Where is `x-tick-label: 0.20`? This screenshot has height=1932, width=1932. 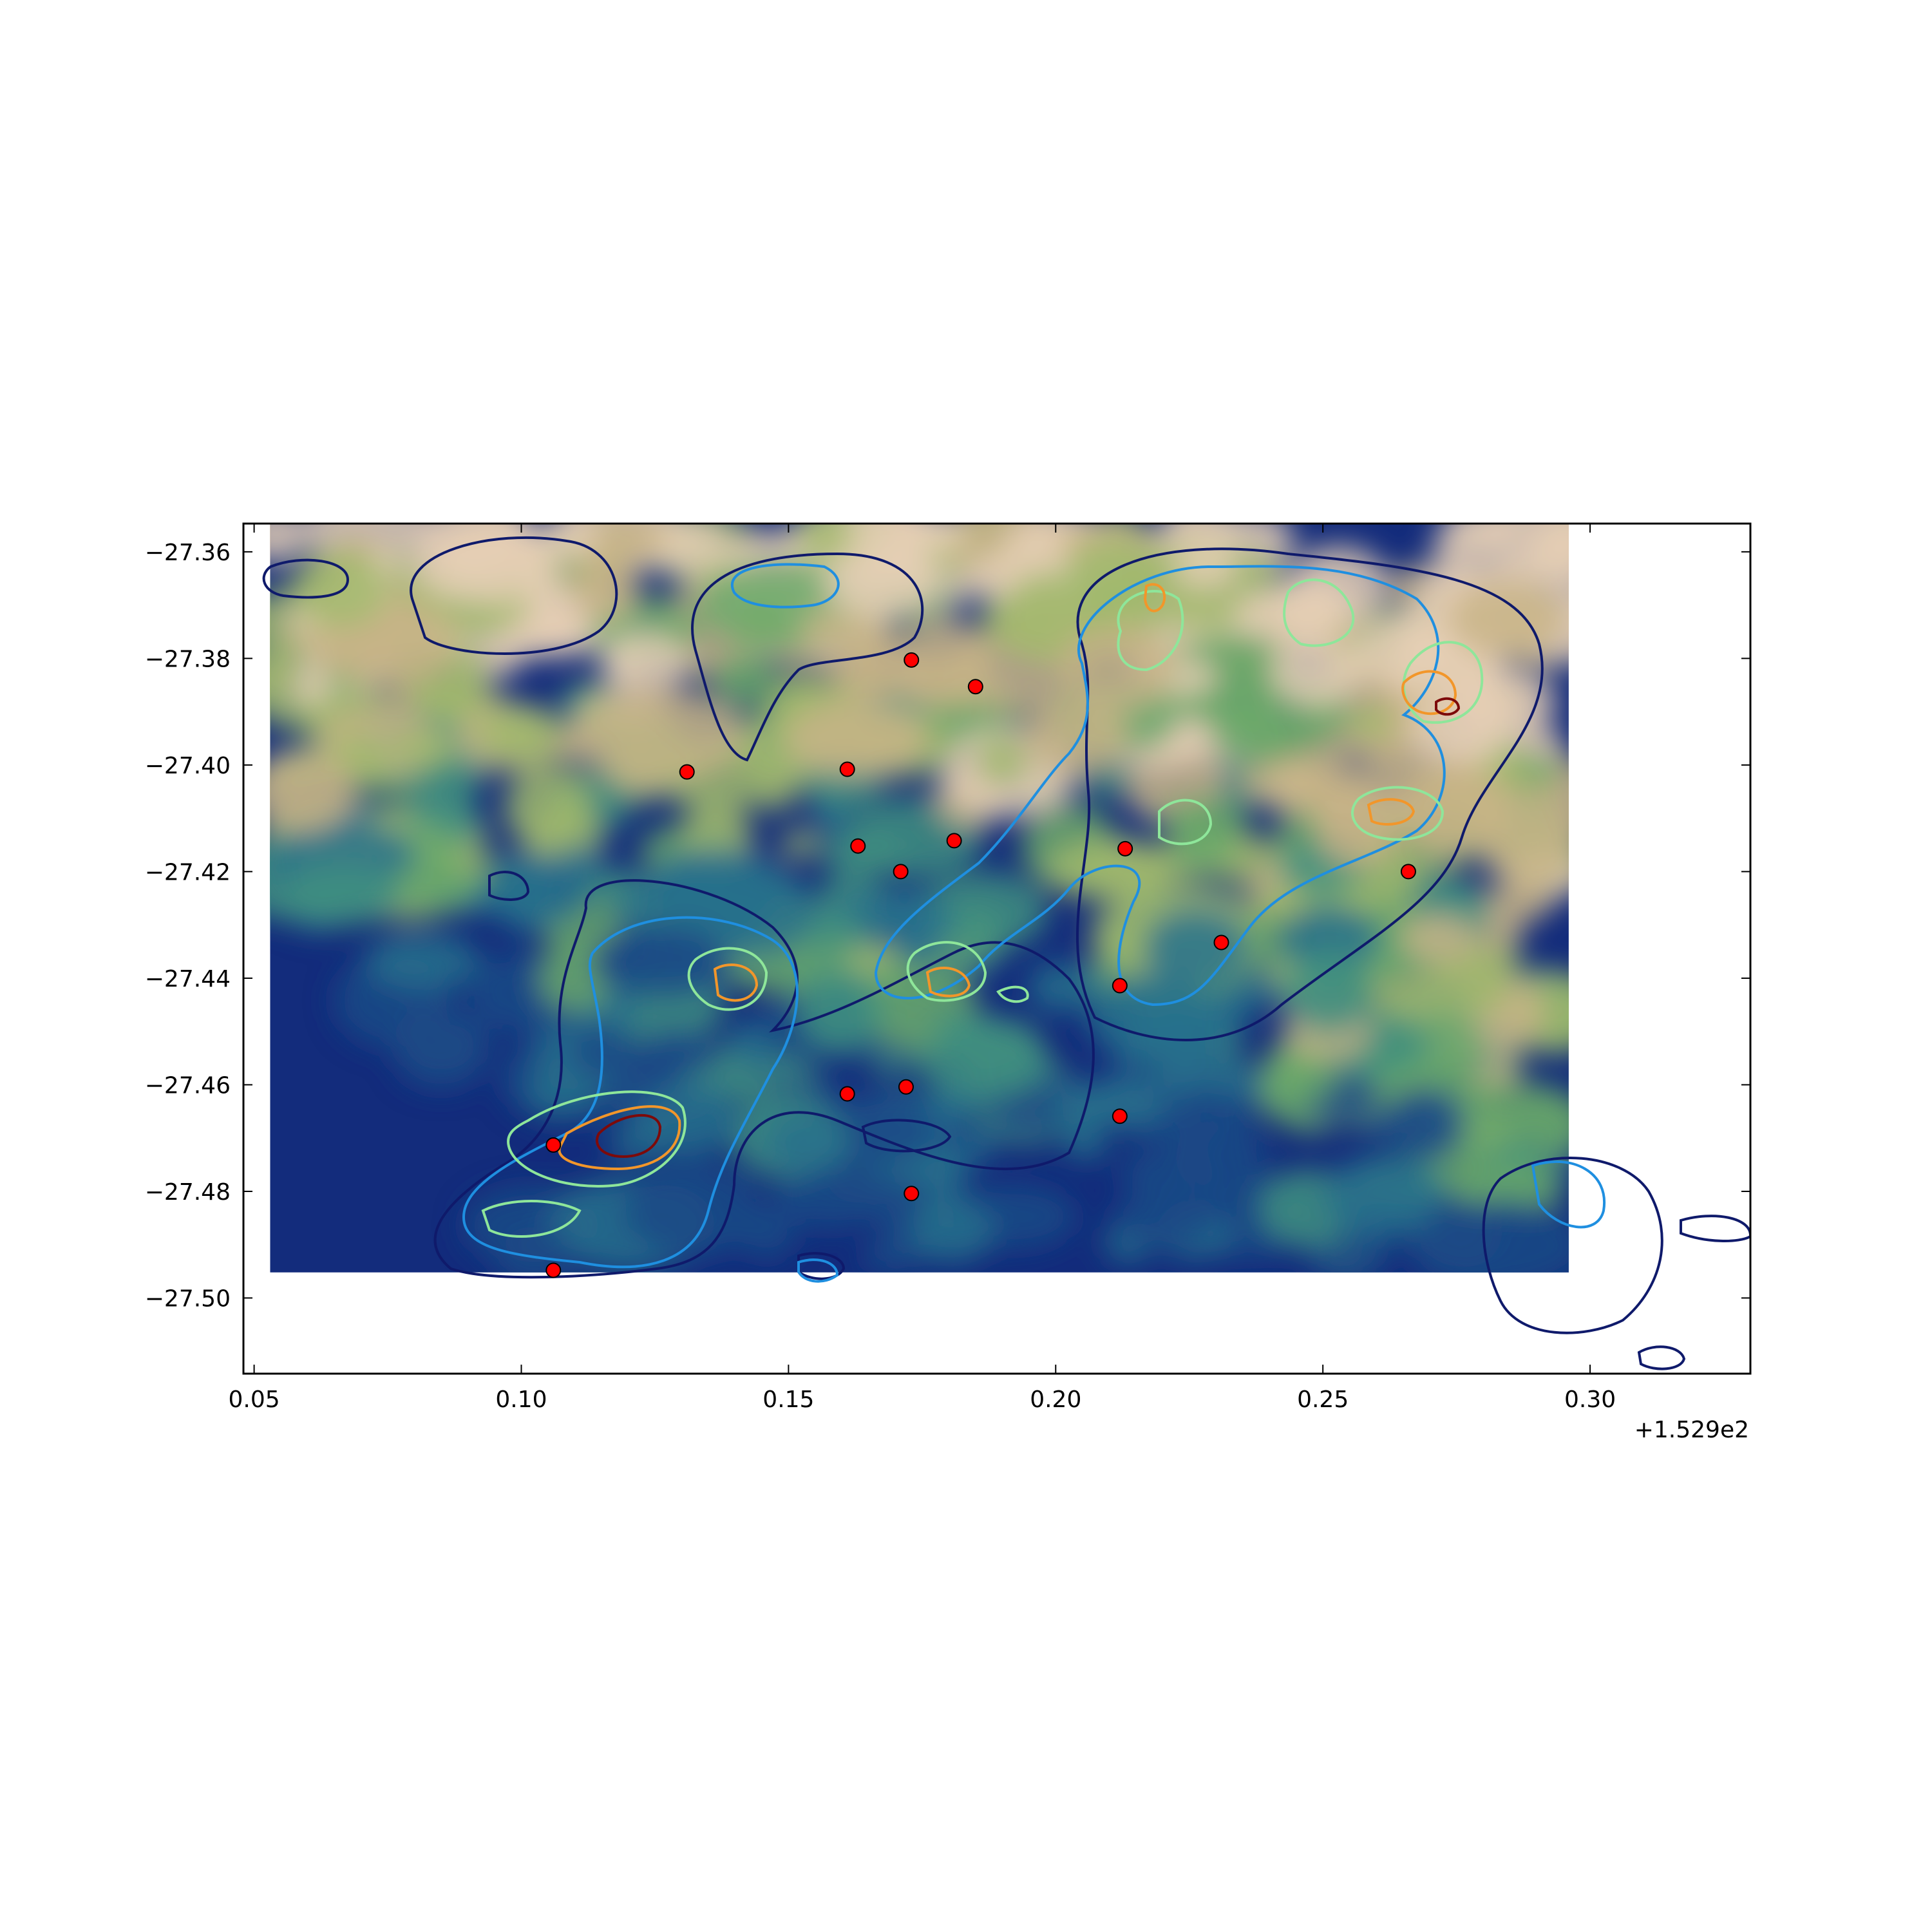 x-tick-label: 0.20 is located at coordinates (1055, 1400).